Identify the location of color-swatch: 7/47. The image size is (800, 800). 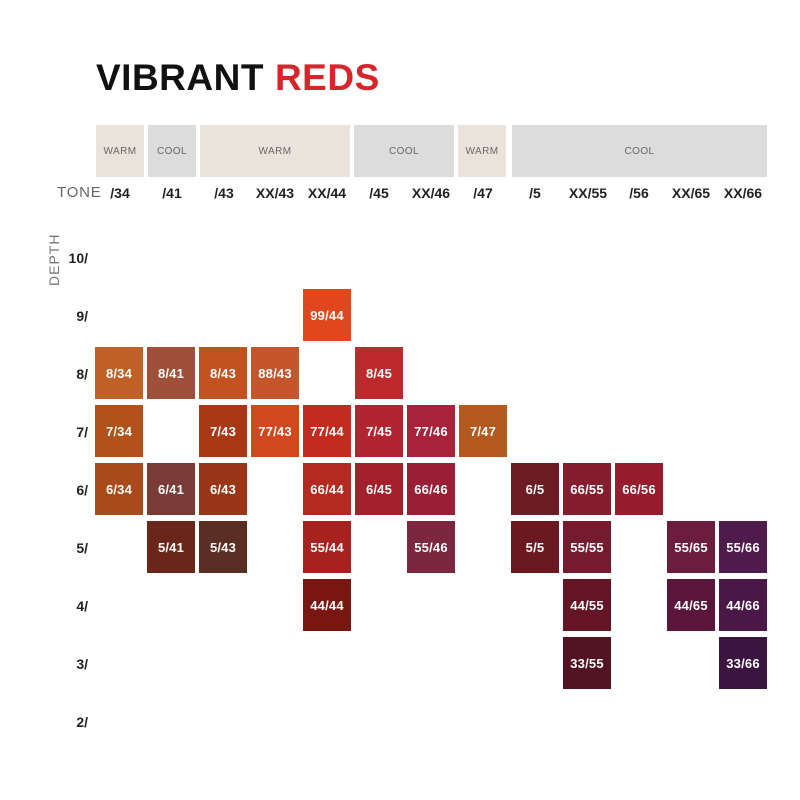
(483, 431).